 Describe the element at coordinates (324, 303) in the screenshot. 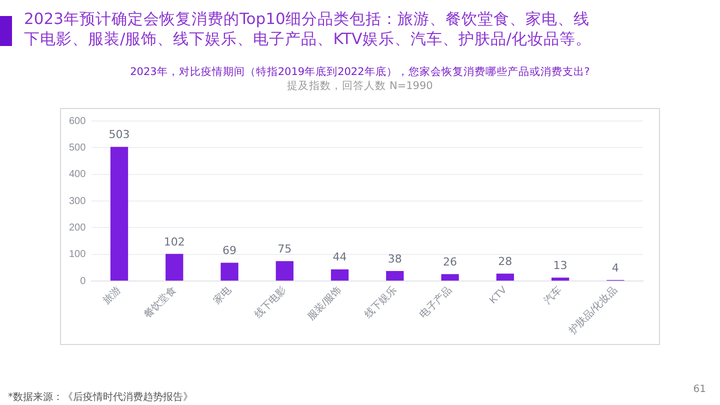

I see `x-tick-label: 服装/服饰` at that location.